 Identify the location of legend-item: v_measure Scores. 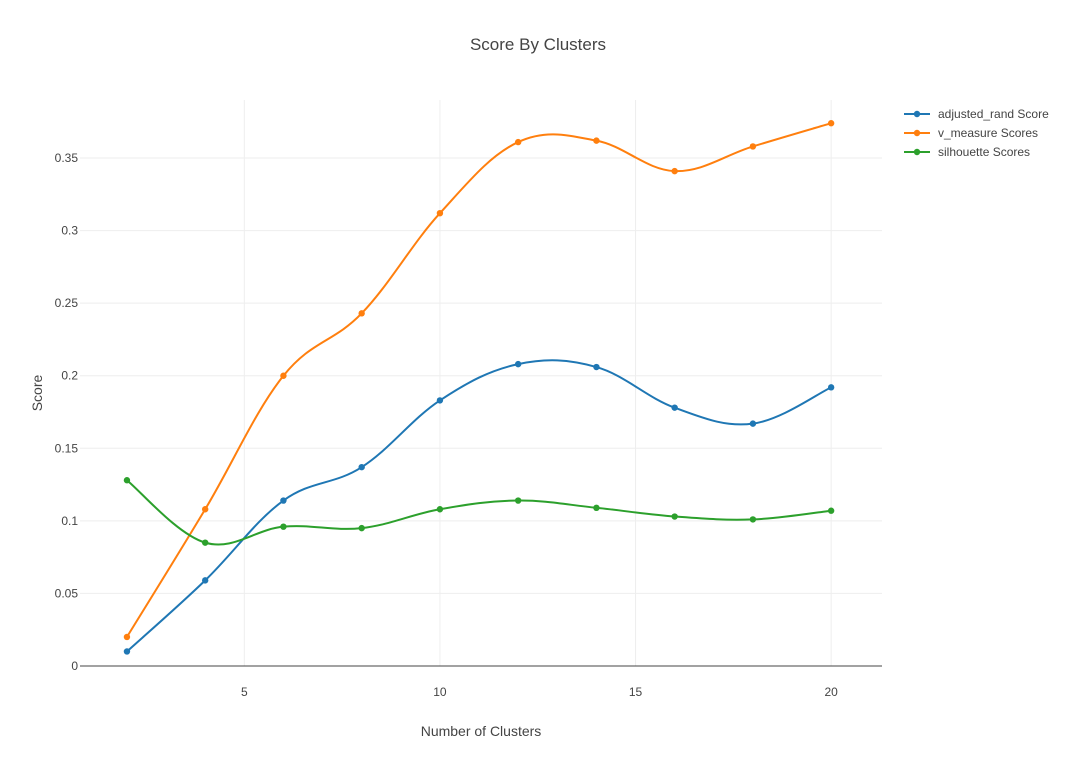
(971, 133).